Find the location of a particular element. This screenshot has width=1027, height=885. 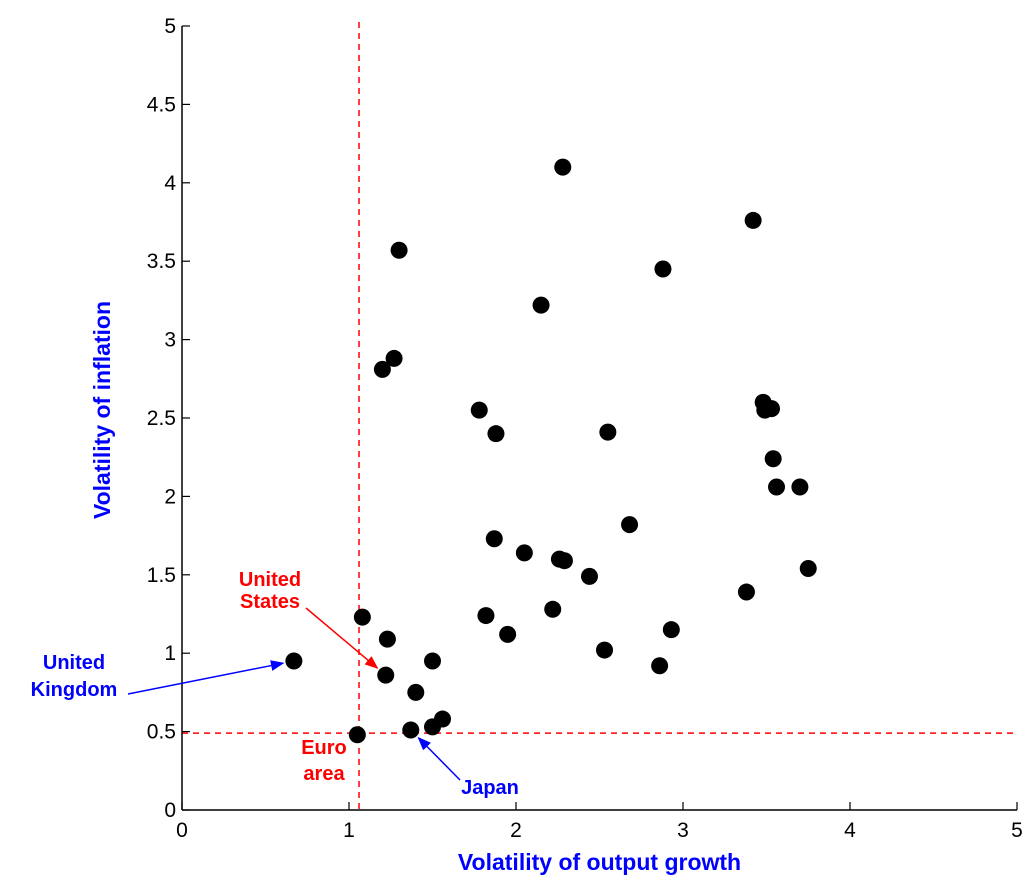

x-tick-label: 5 is located at coordinates (1017, 830).